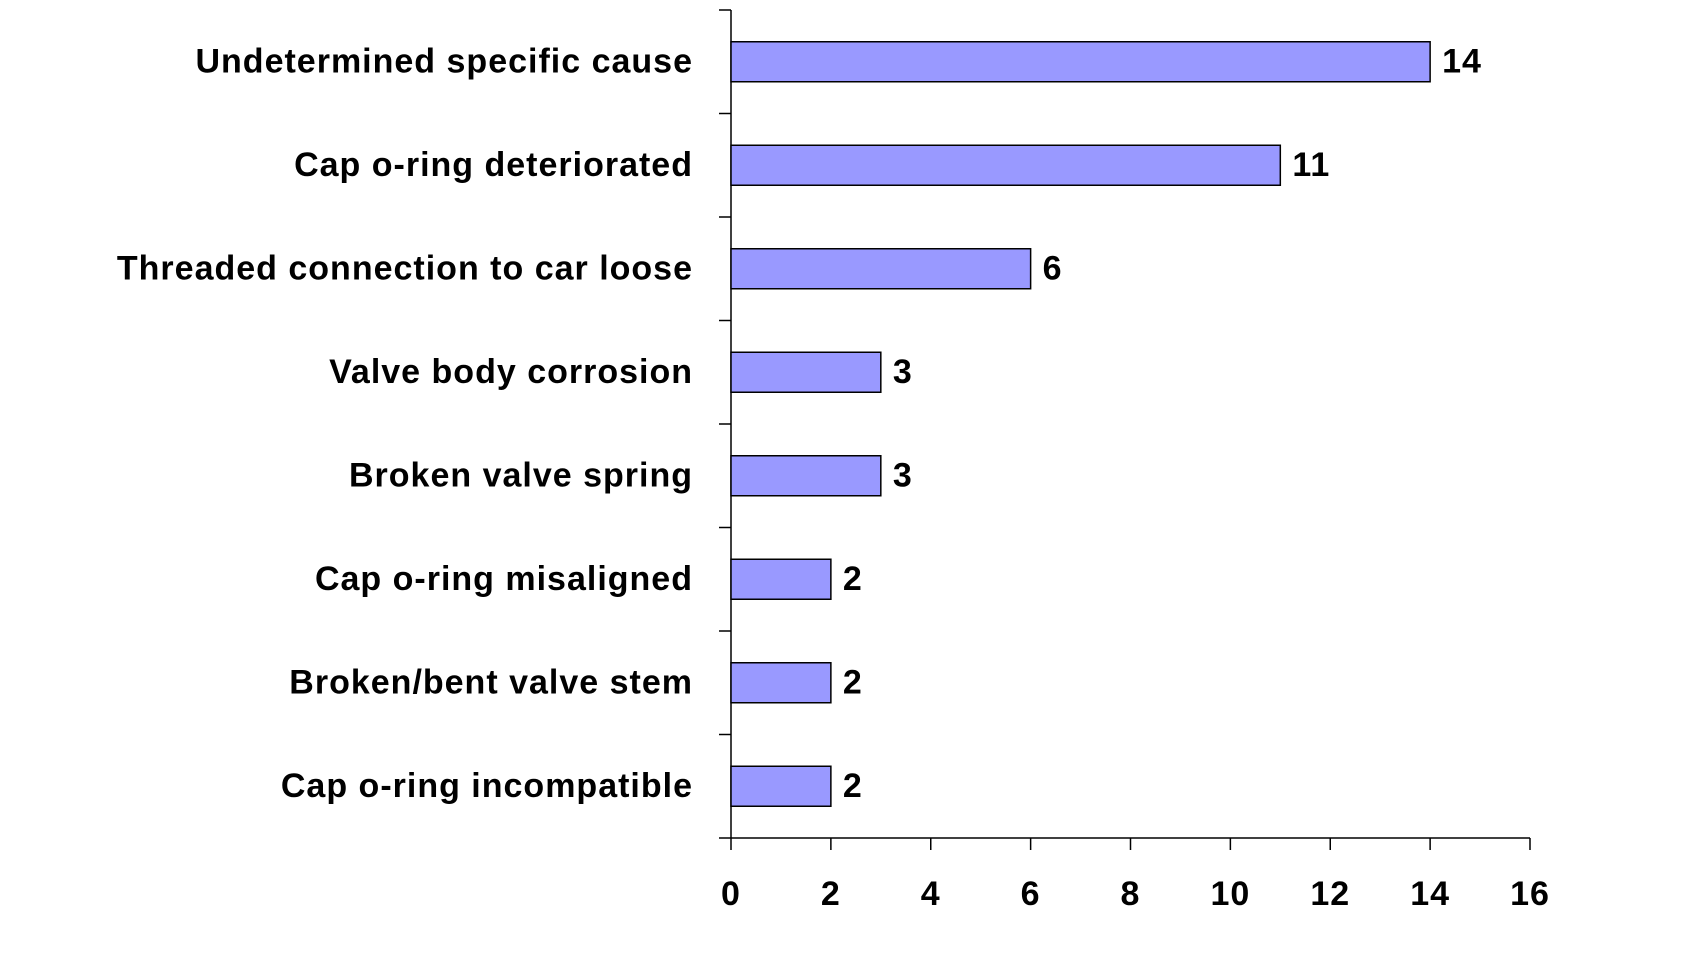 The width and height of the screenshot is (1682, 979). Describe the element at coordinates (1131, 894) in the screenshot. I see `x-tick-label: 8` at that location.